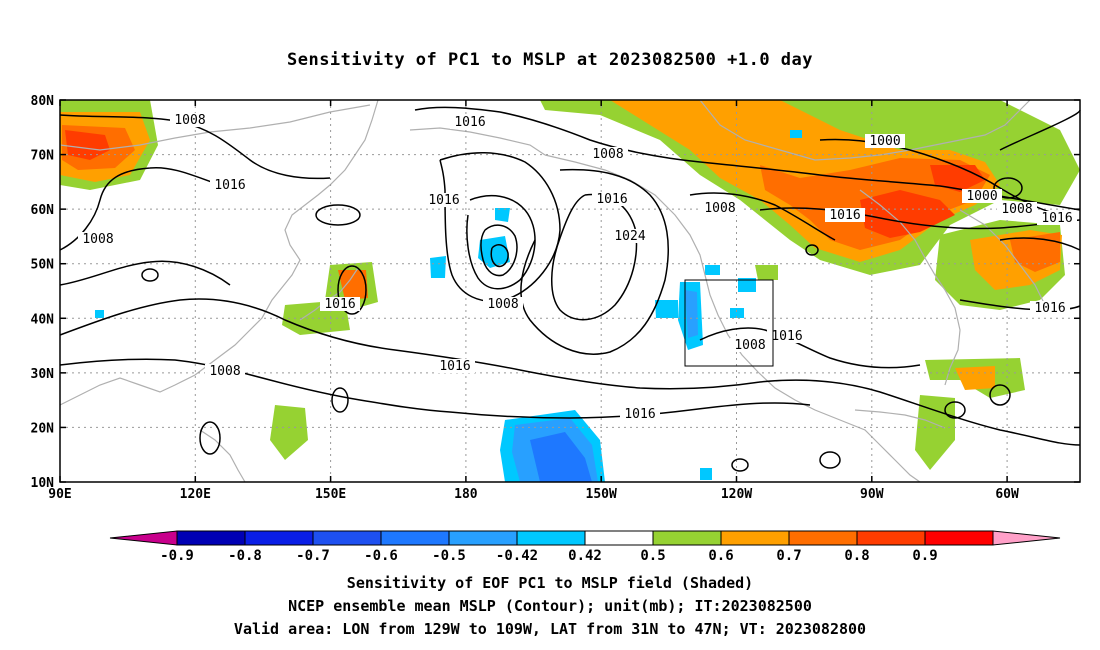  I want to click on lat-label: 20N, so click(43, 428).